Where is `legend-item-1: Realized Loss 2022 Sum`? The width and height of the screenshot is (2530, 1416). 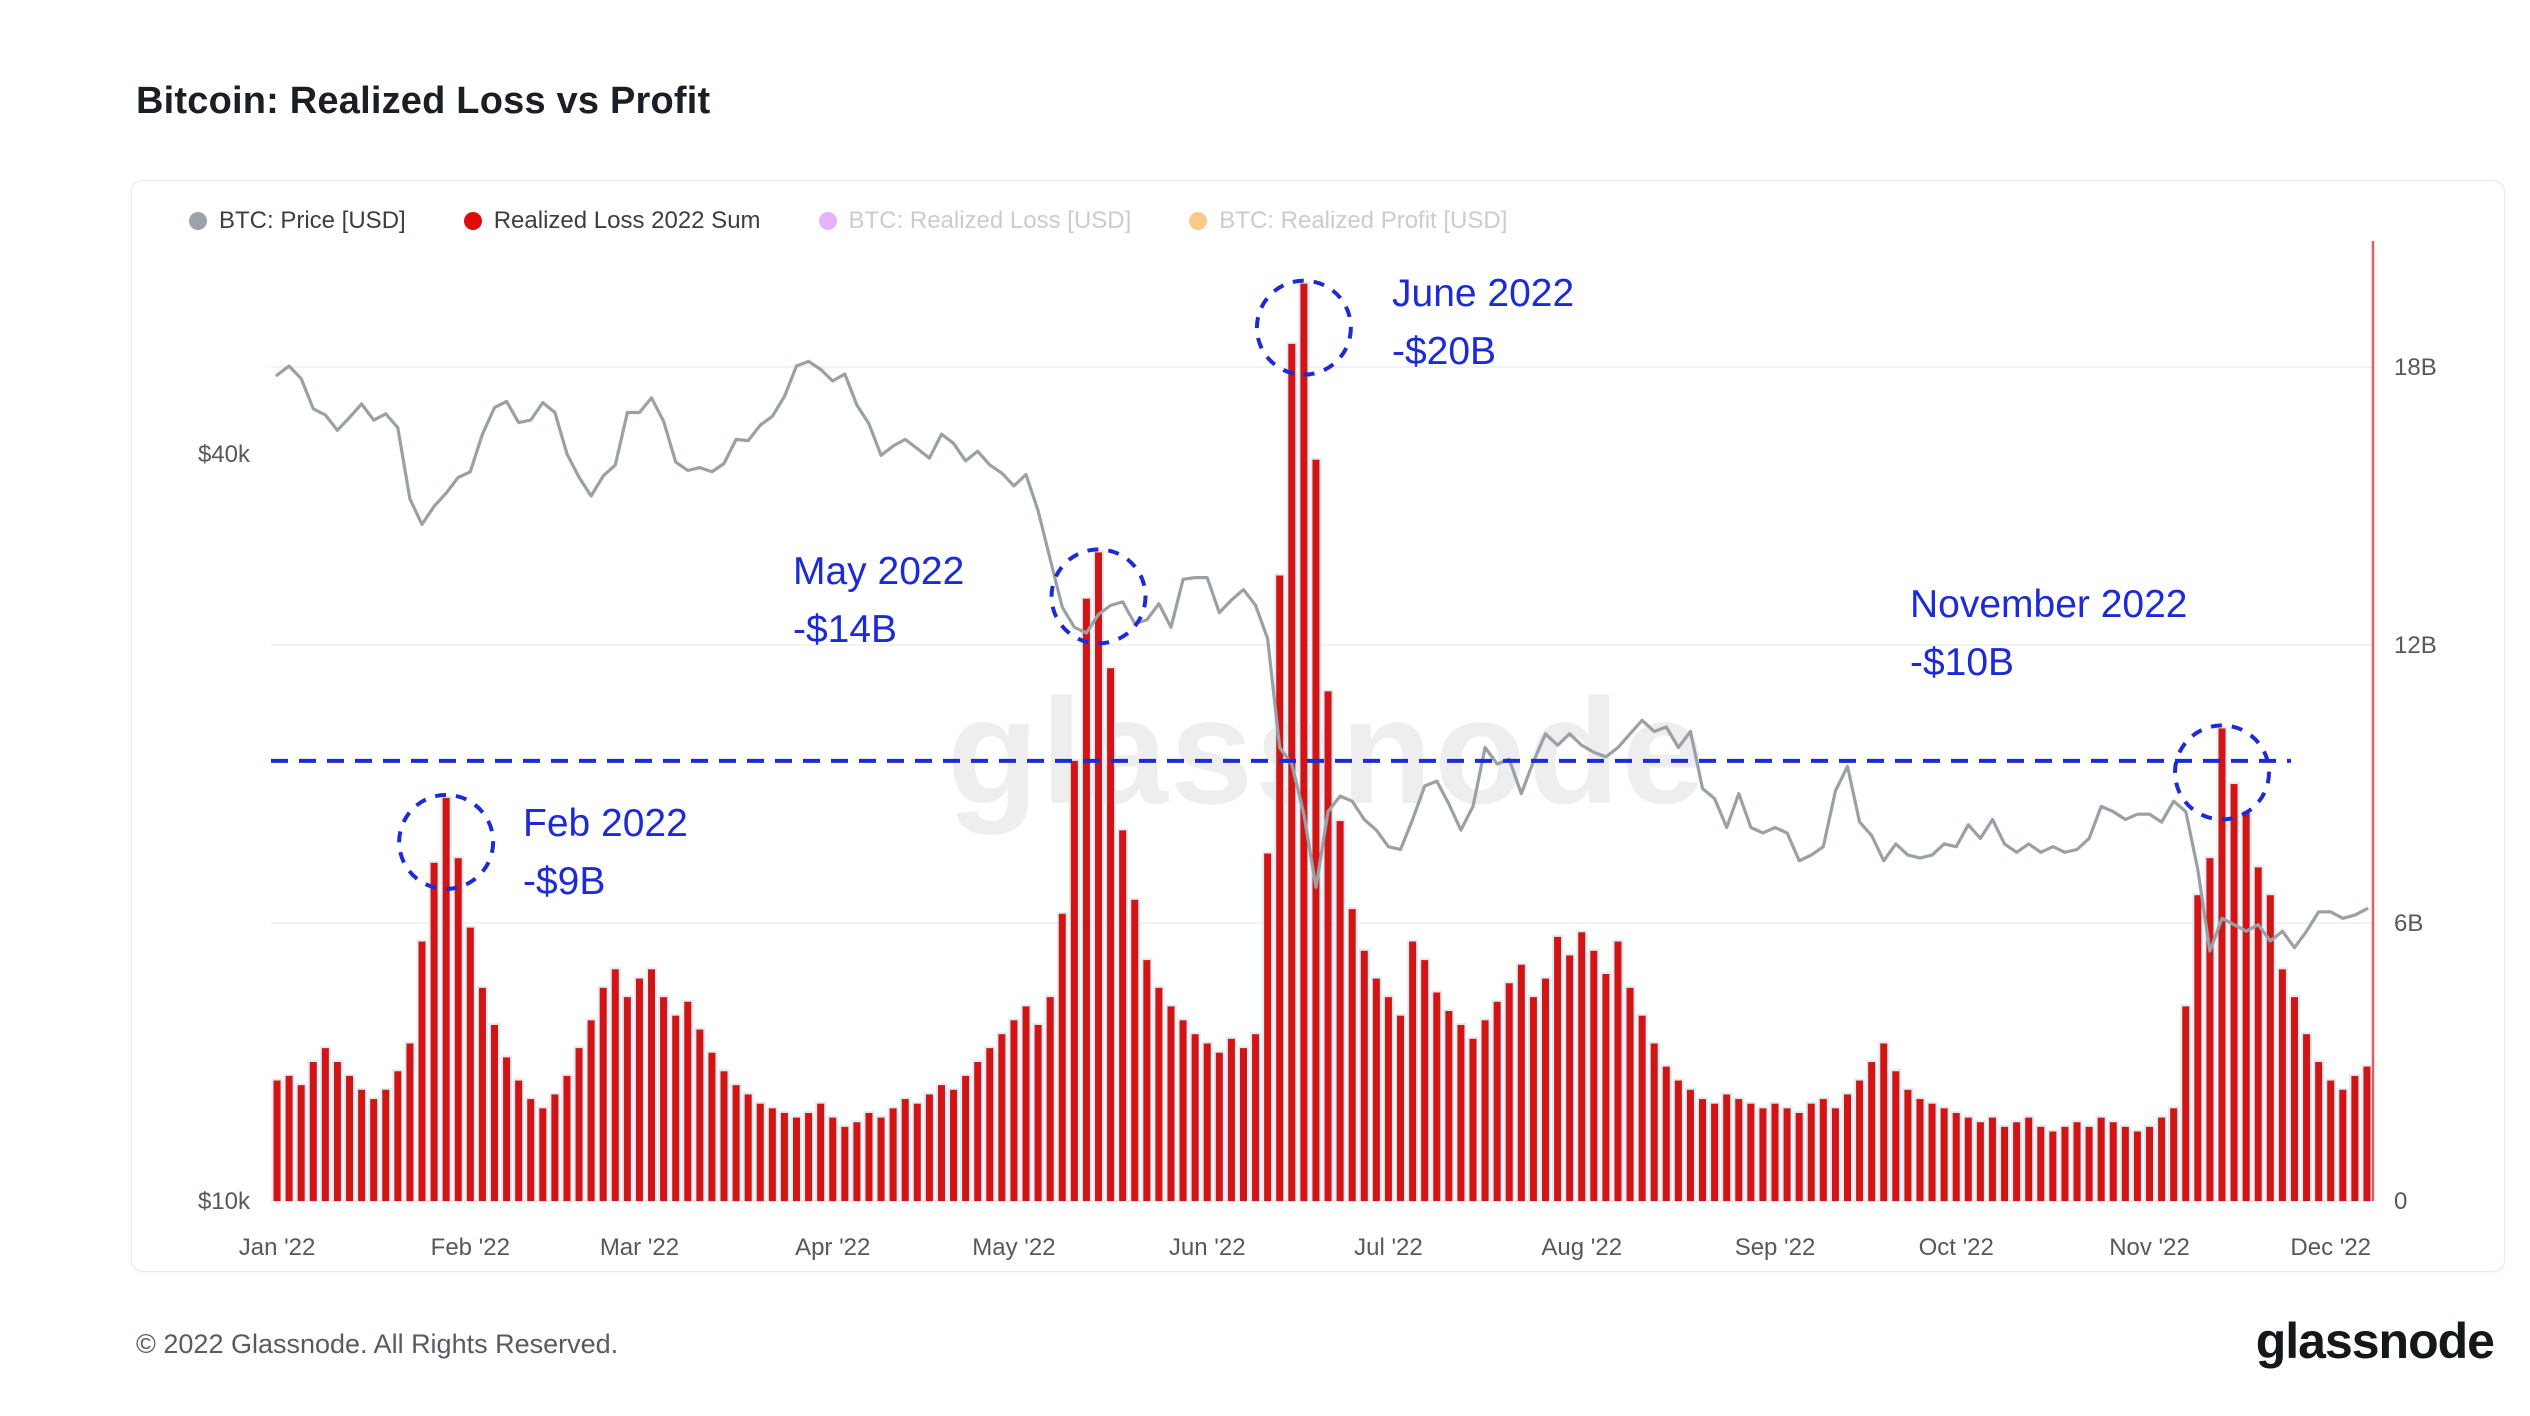
legend-item-1: Realized Loss 2022 Sum is located at coordinates (612, 221).